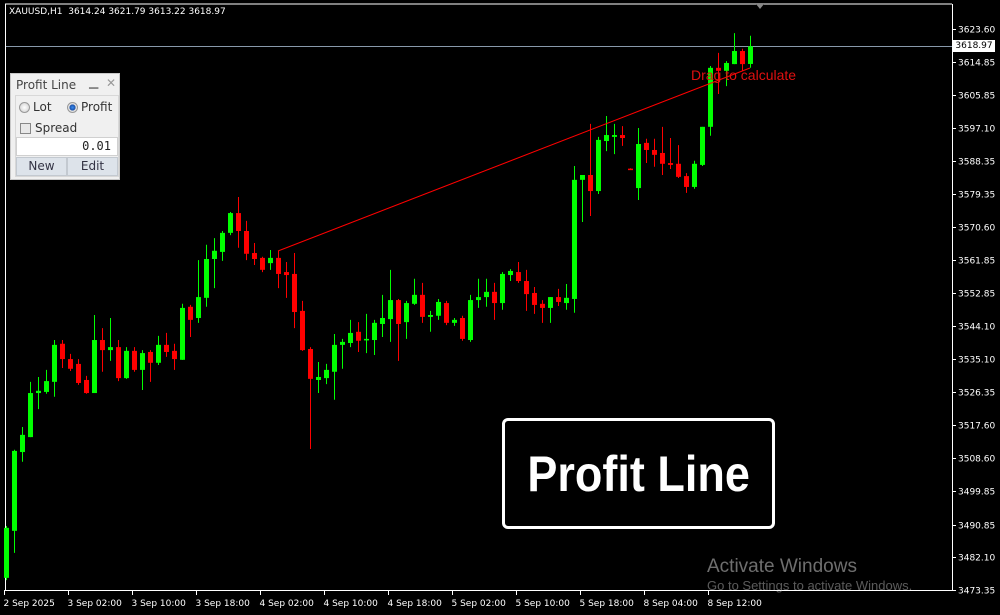  I want to click on radio-profit: Profit, so click(89, 107).